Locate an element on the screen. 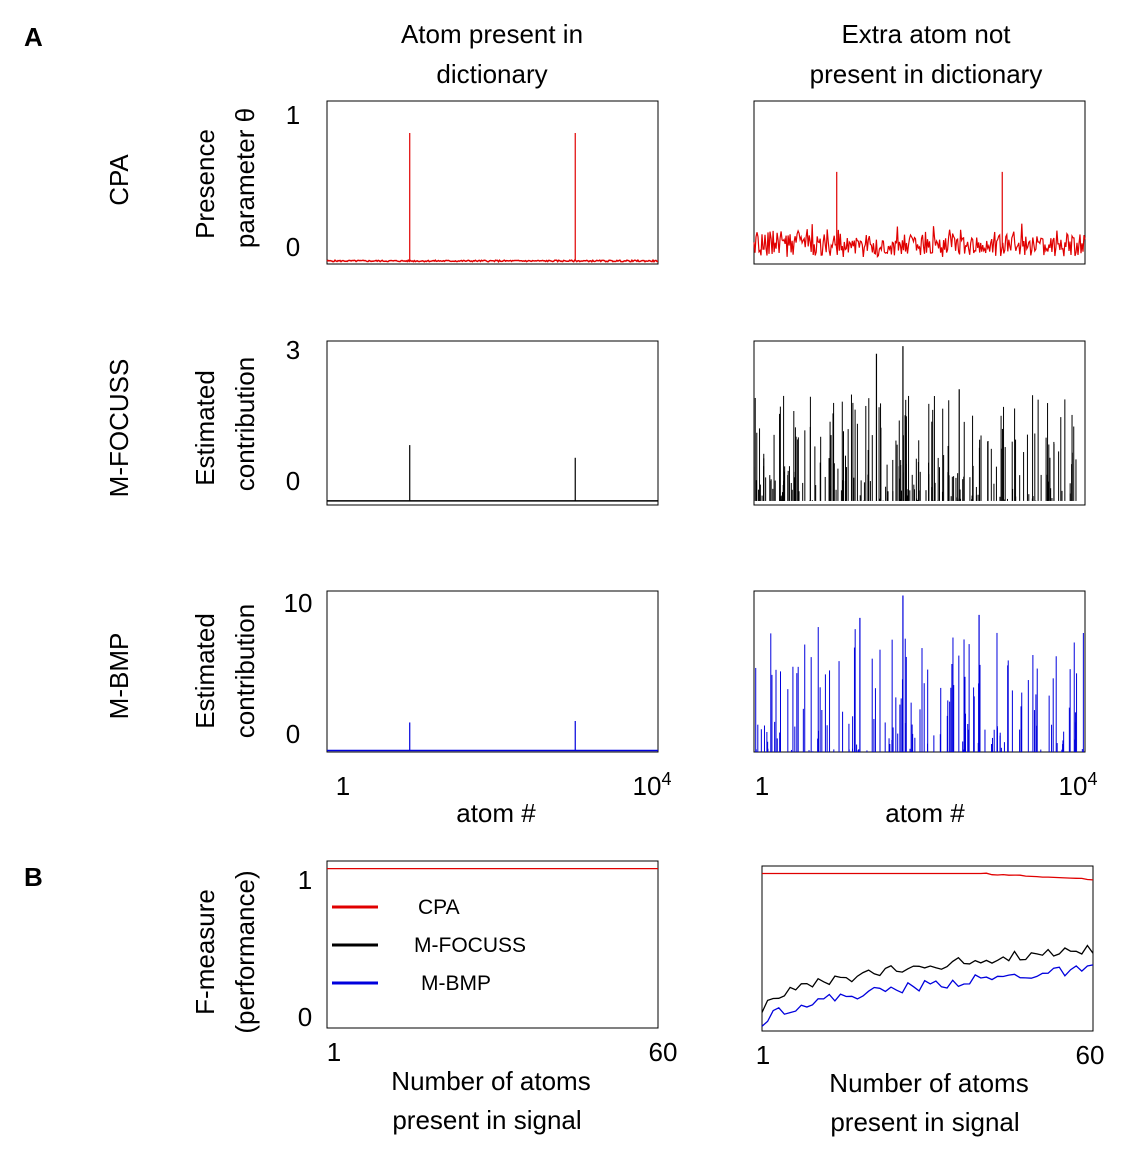 Image resolution: width=1138 pixels, height=1166 pixels. plot-cpa-extra is located at coordinates (919, 214).